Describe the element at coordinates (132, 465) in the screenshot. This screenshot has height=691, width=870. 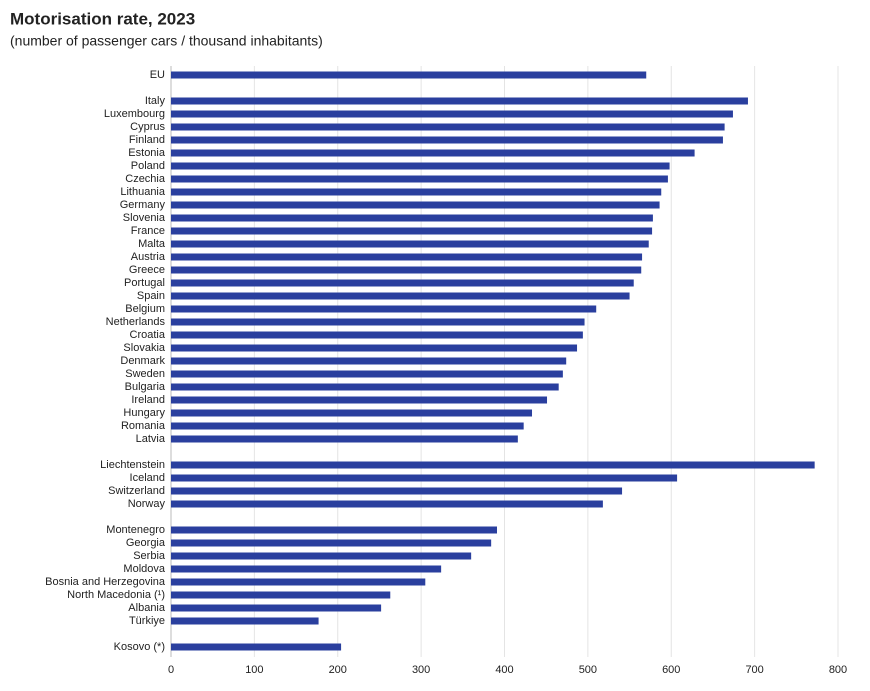
I see `y-tick-label: Liechtenstein` at that location.